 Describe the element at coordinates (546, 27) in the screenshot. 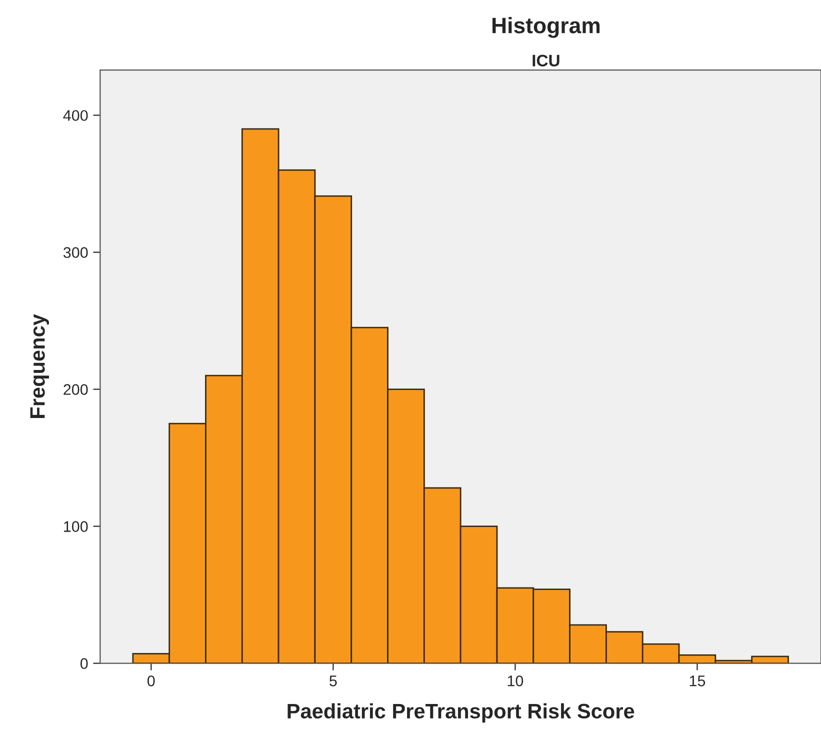

I see `chart-title: Histogram` at that location.